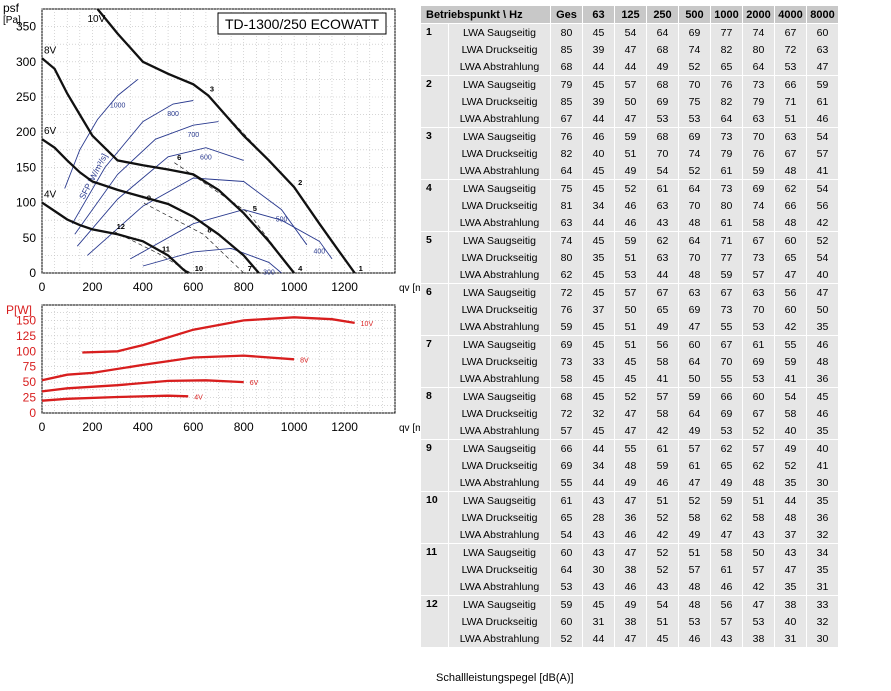 The height and width of the screenshot is (691, 891). Describe the element at coordinates (115, 237) in the screenshot. I see `fan-curve` at that location.